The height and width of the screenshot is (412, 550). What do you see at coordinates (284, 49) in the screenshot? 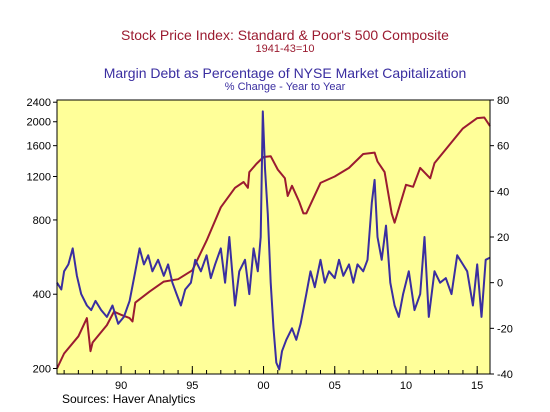
I see `chart-subtitle: 1941-43=10` at bounding box center [284, 49].